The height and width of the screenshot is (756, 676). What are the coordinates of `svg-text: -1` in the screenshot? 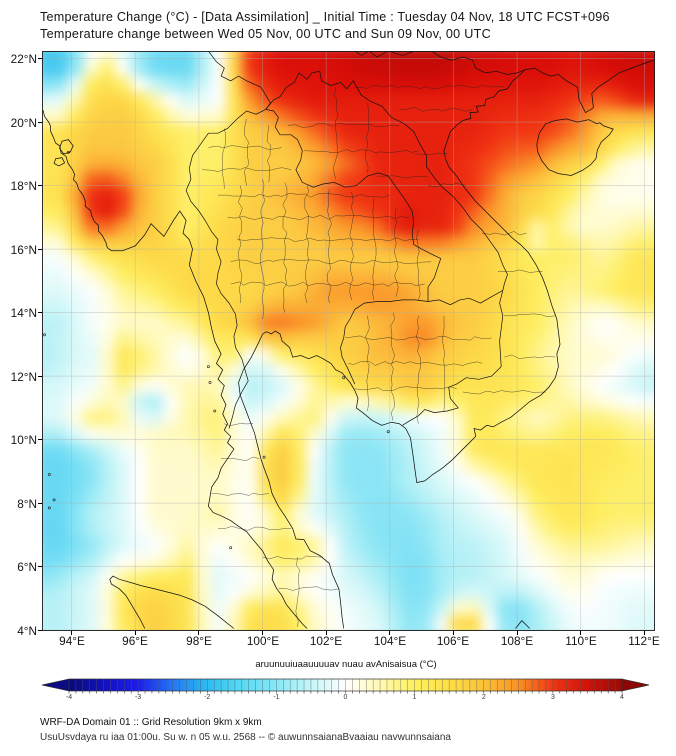 It's located at (276, 697).